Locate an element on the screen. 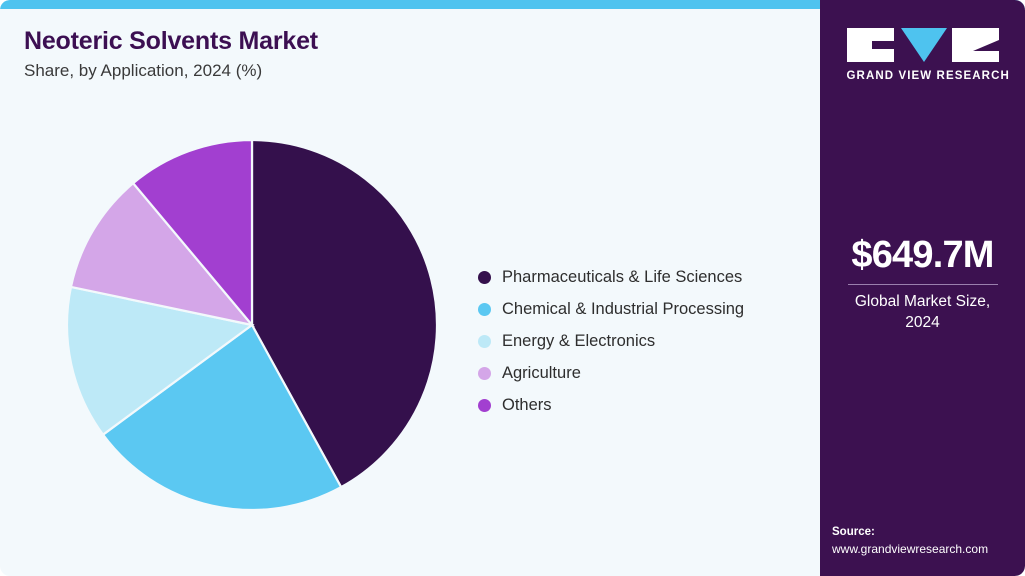  grand-view-research-logo: GRAND VIEW RESEARCH is located at coordinates (928, 55).